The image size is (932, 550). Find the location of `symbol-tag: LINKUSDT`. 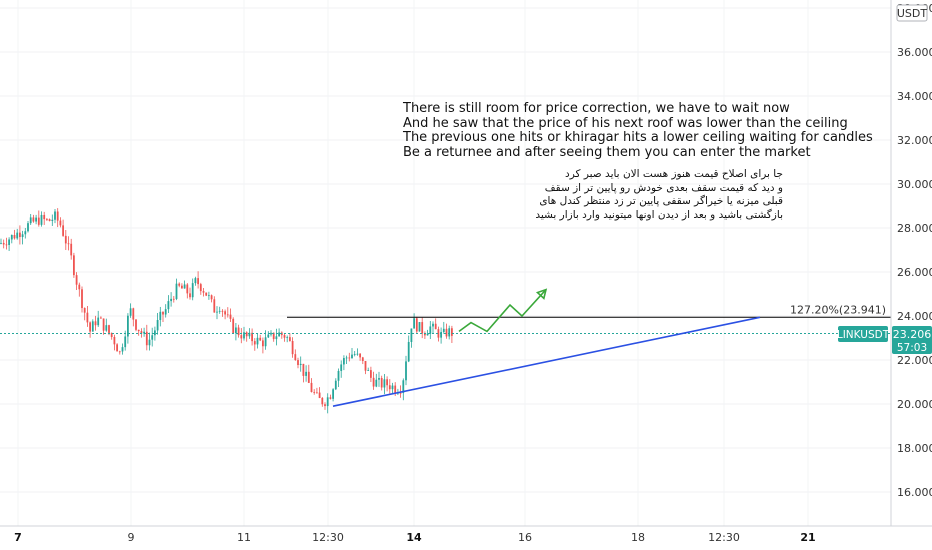

symbol-tag: LINKUSDT is located at coordinates (863, 334).